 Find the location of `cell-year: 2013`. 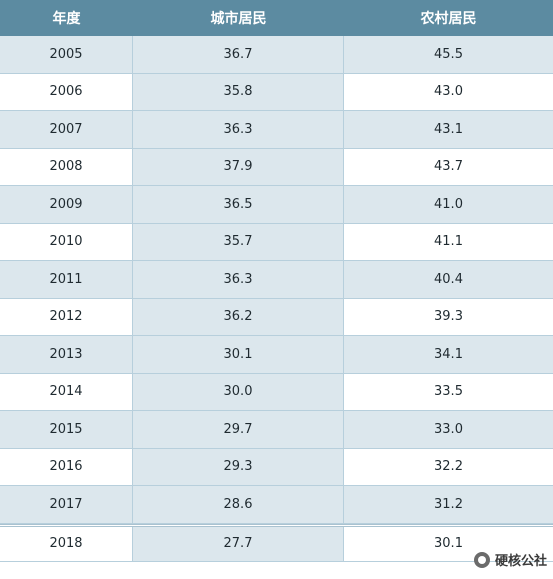

cell-year: 2013 is located at coordinates (66, 354).